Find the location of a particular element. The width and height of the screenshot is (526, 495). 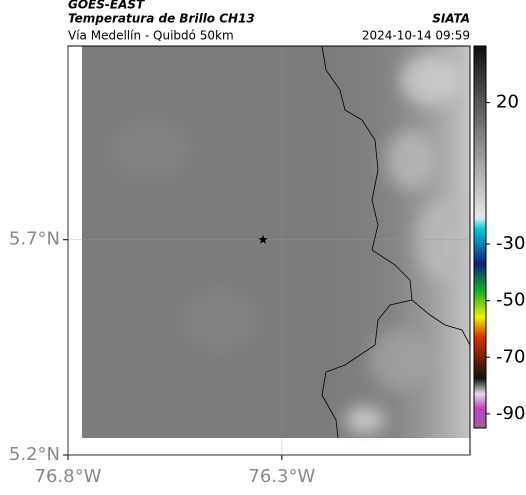

colorbar-tick-label: -50 is located at coordinates (510, 300).